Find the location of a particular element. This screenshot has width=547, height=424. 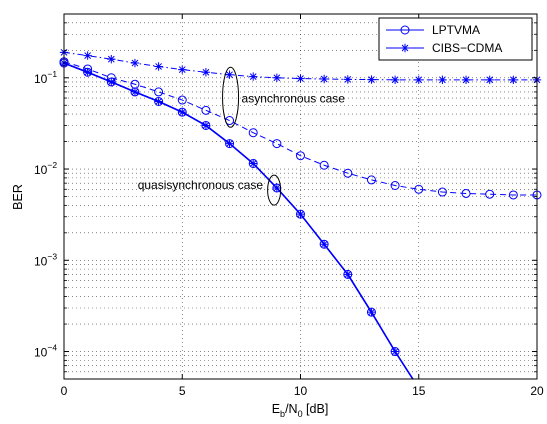

legend-box is located at coordinates (455, 39).